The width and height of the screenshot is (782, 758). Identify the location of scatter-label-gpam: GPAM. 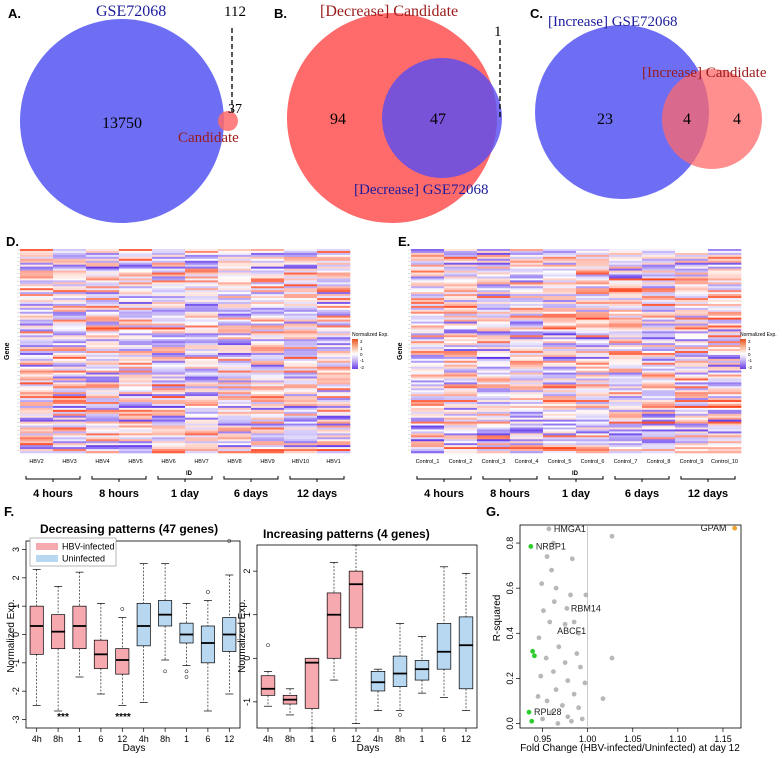
(714, 528).